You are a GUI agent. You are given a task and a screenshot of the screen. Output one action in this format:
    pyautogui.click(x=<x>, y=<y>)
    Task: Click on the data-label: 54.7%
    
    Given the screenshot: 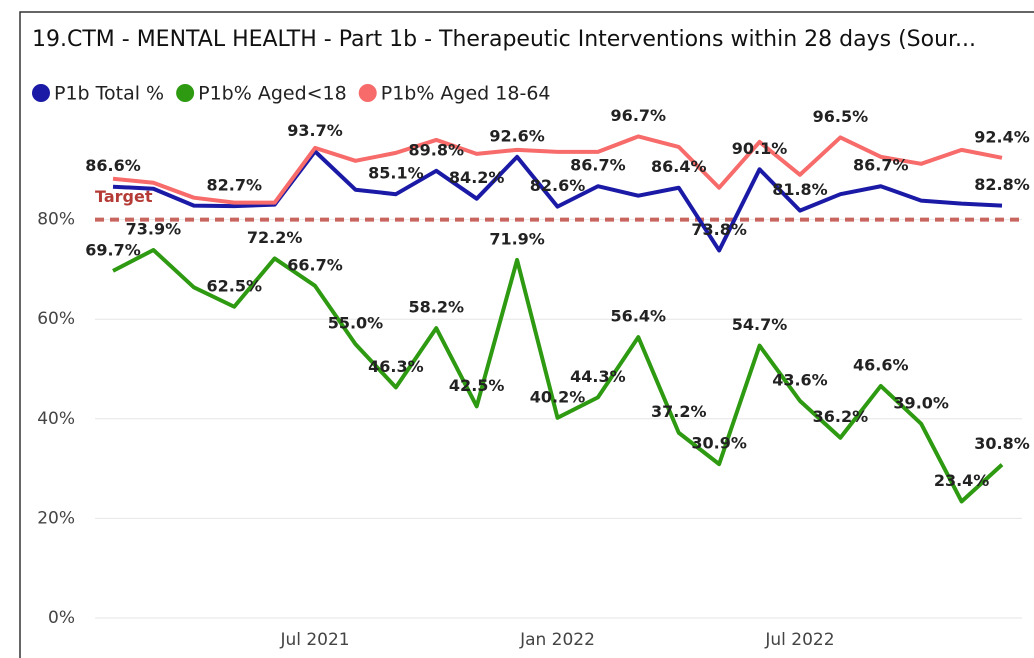 What is the action you would take?
    pyautogui.click(x=760, y=324)
    